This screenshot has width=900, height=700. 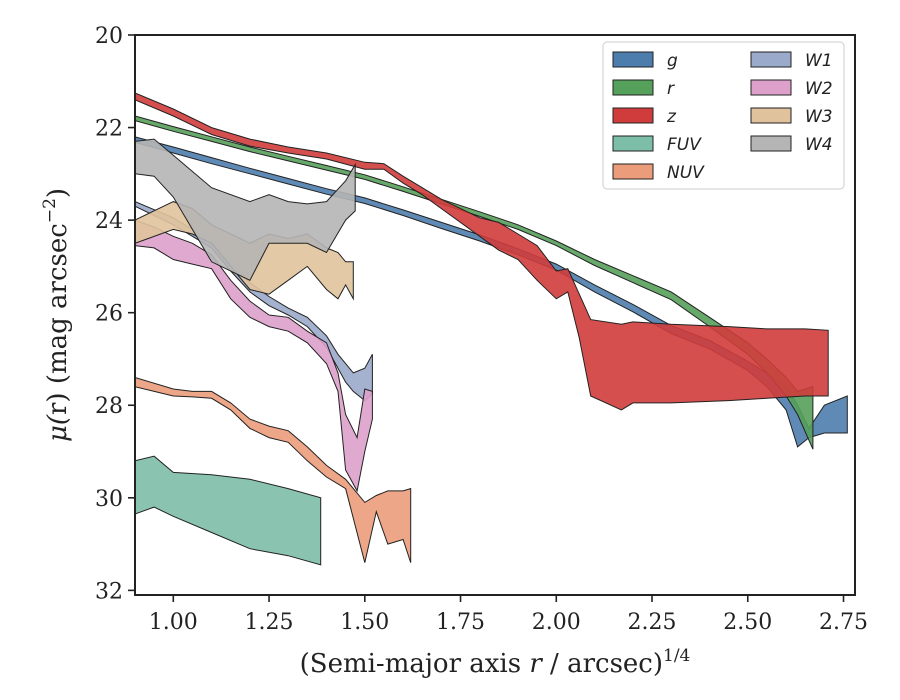 I want to click on y-tick-label: 30, so click(x=109, y=499).